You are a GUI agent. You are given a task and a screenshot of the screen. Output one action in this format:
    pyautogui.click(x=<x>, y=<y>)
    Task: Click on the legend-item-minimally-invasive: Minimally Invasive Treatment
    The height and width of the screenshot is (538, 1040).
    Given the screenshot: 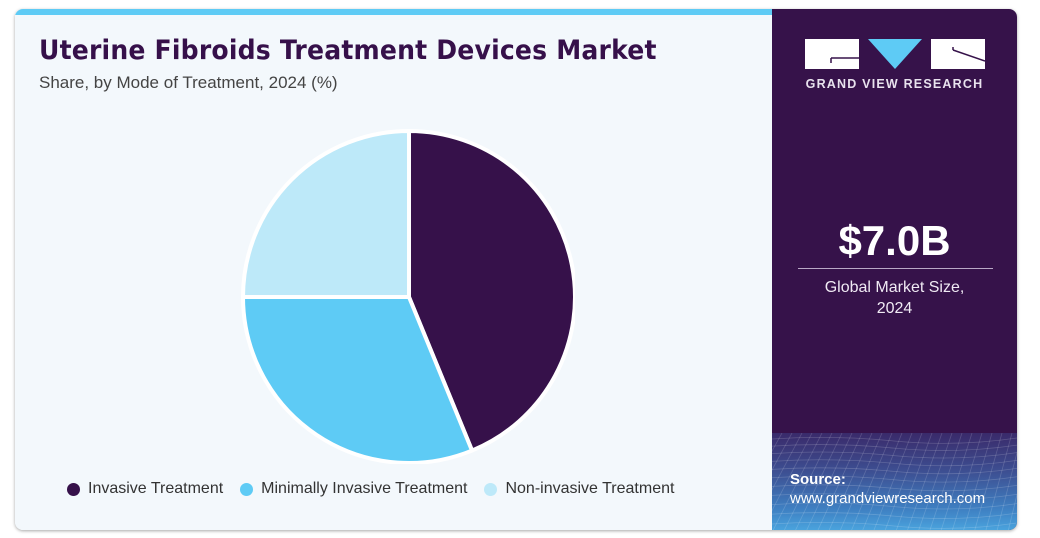 What is the action you would take?
    pyautogui.click(x=353, y=489)
    